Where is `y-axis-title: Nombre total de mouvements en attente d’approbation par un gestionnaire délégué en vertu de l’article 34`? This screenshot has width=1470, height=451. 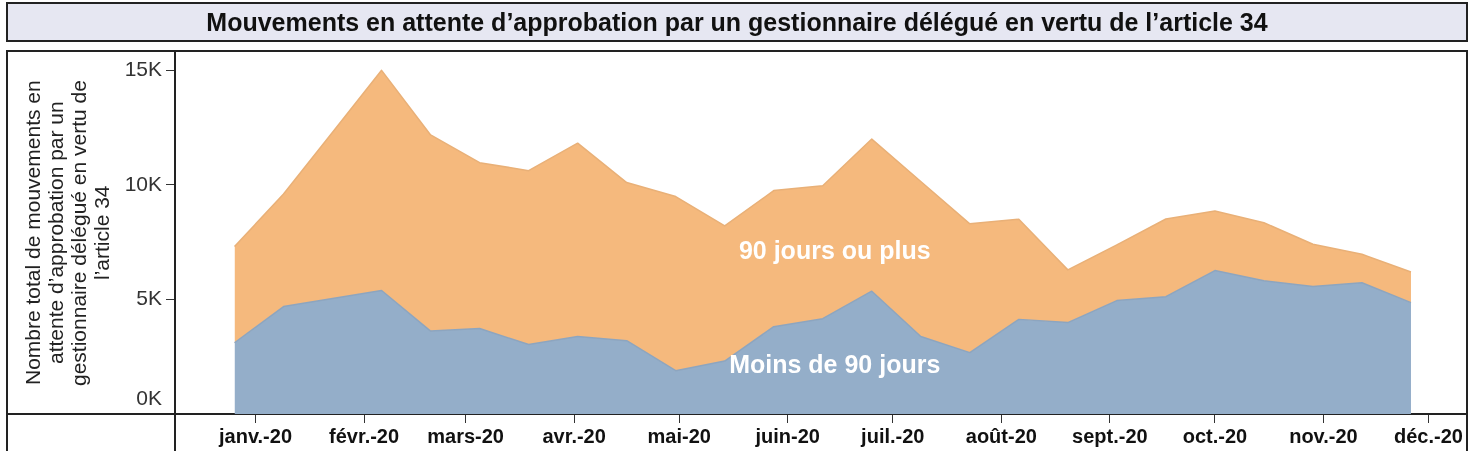 y-axis-title: Nombre total de mouvements en attente d’approbation par un gestionnaire délégué en vertu de l’article 34 is located at coordinates (67, 233).